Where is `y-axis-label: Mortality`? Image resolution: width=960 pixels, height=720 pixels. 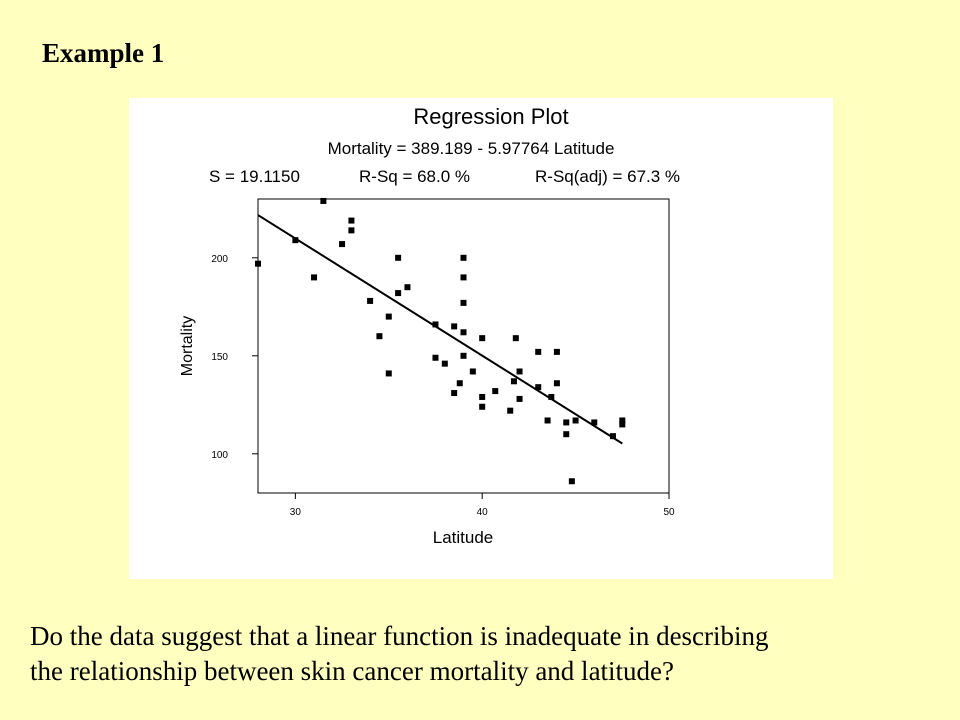
y-axis-label: Mortality is located at coordinates (187, 346).